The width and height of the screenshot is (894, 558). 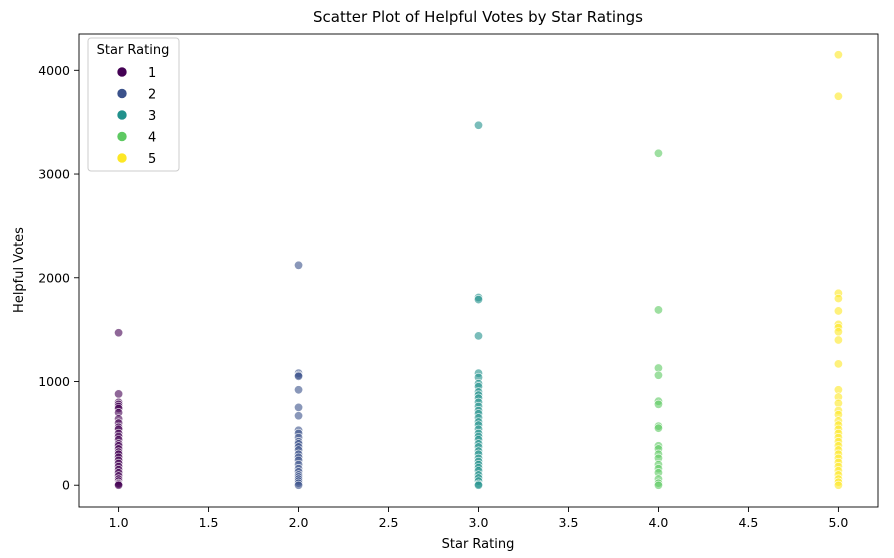 I want to click on x-axis: 1.0 1.5 2.0 2.5 3.0 3.5 4.0 4.5 5.0, so click(x=478, y=518).